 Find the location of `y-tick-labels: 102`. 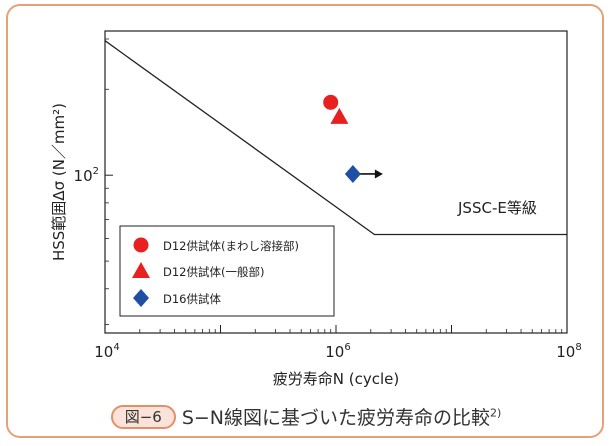

y-tick-labels: 102 is located at coordinates (86, 175).